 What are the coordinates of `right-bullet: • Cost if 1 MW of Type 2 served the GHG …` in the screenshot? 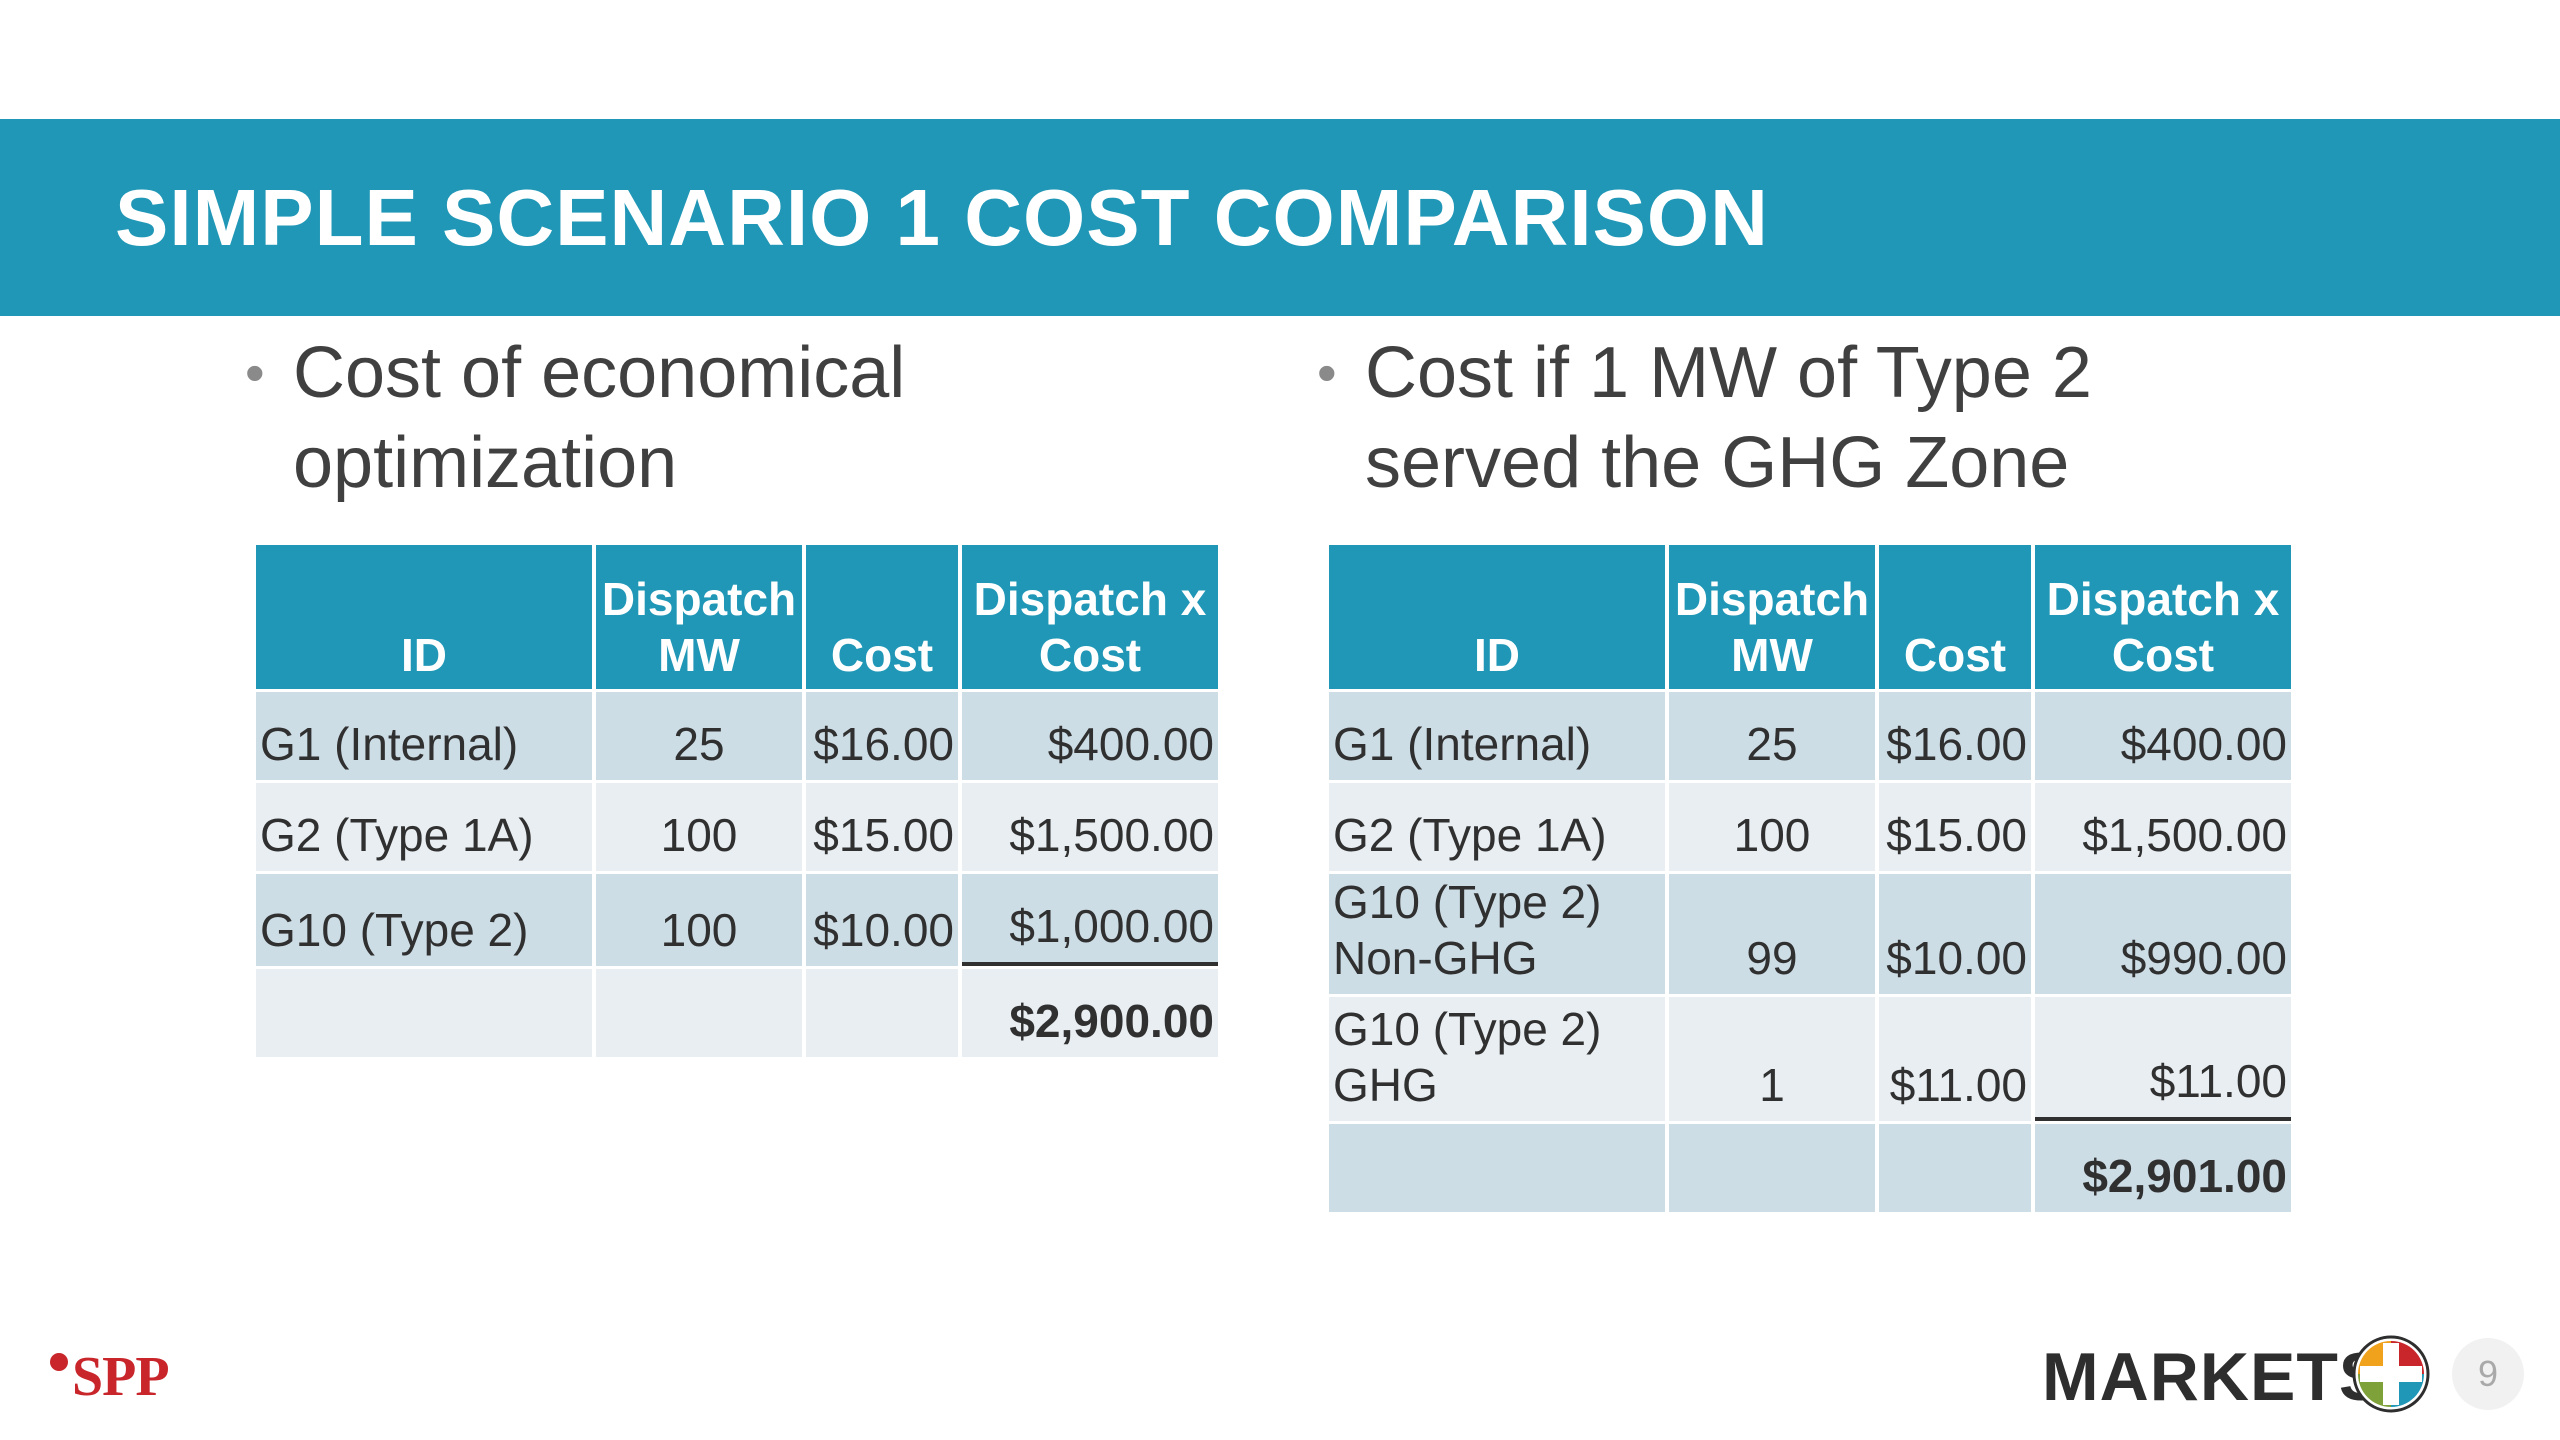 It's located at (1704, 418).